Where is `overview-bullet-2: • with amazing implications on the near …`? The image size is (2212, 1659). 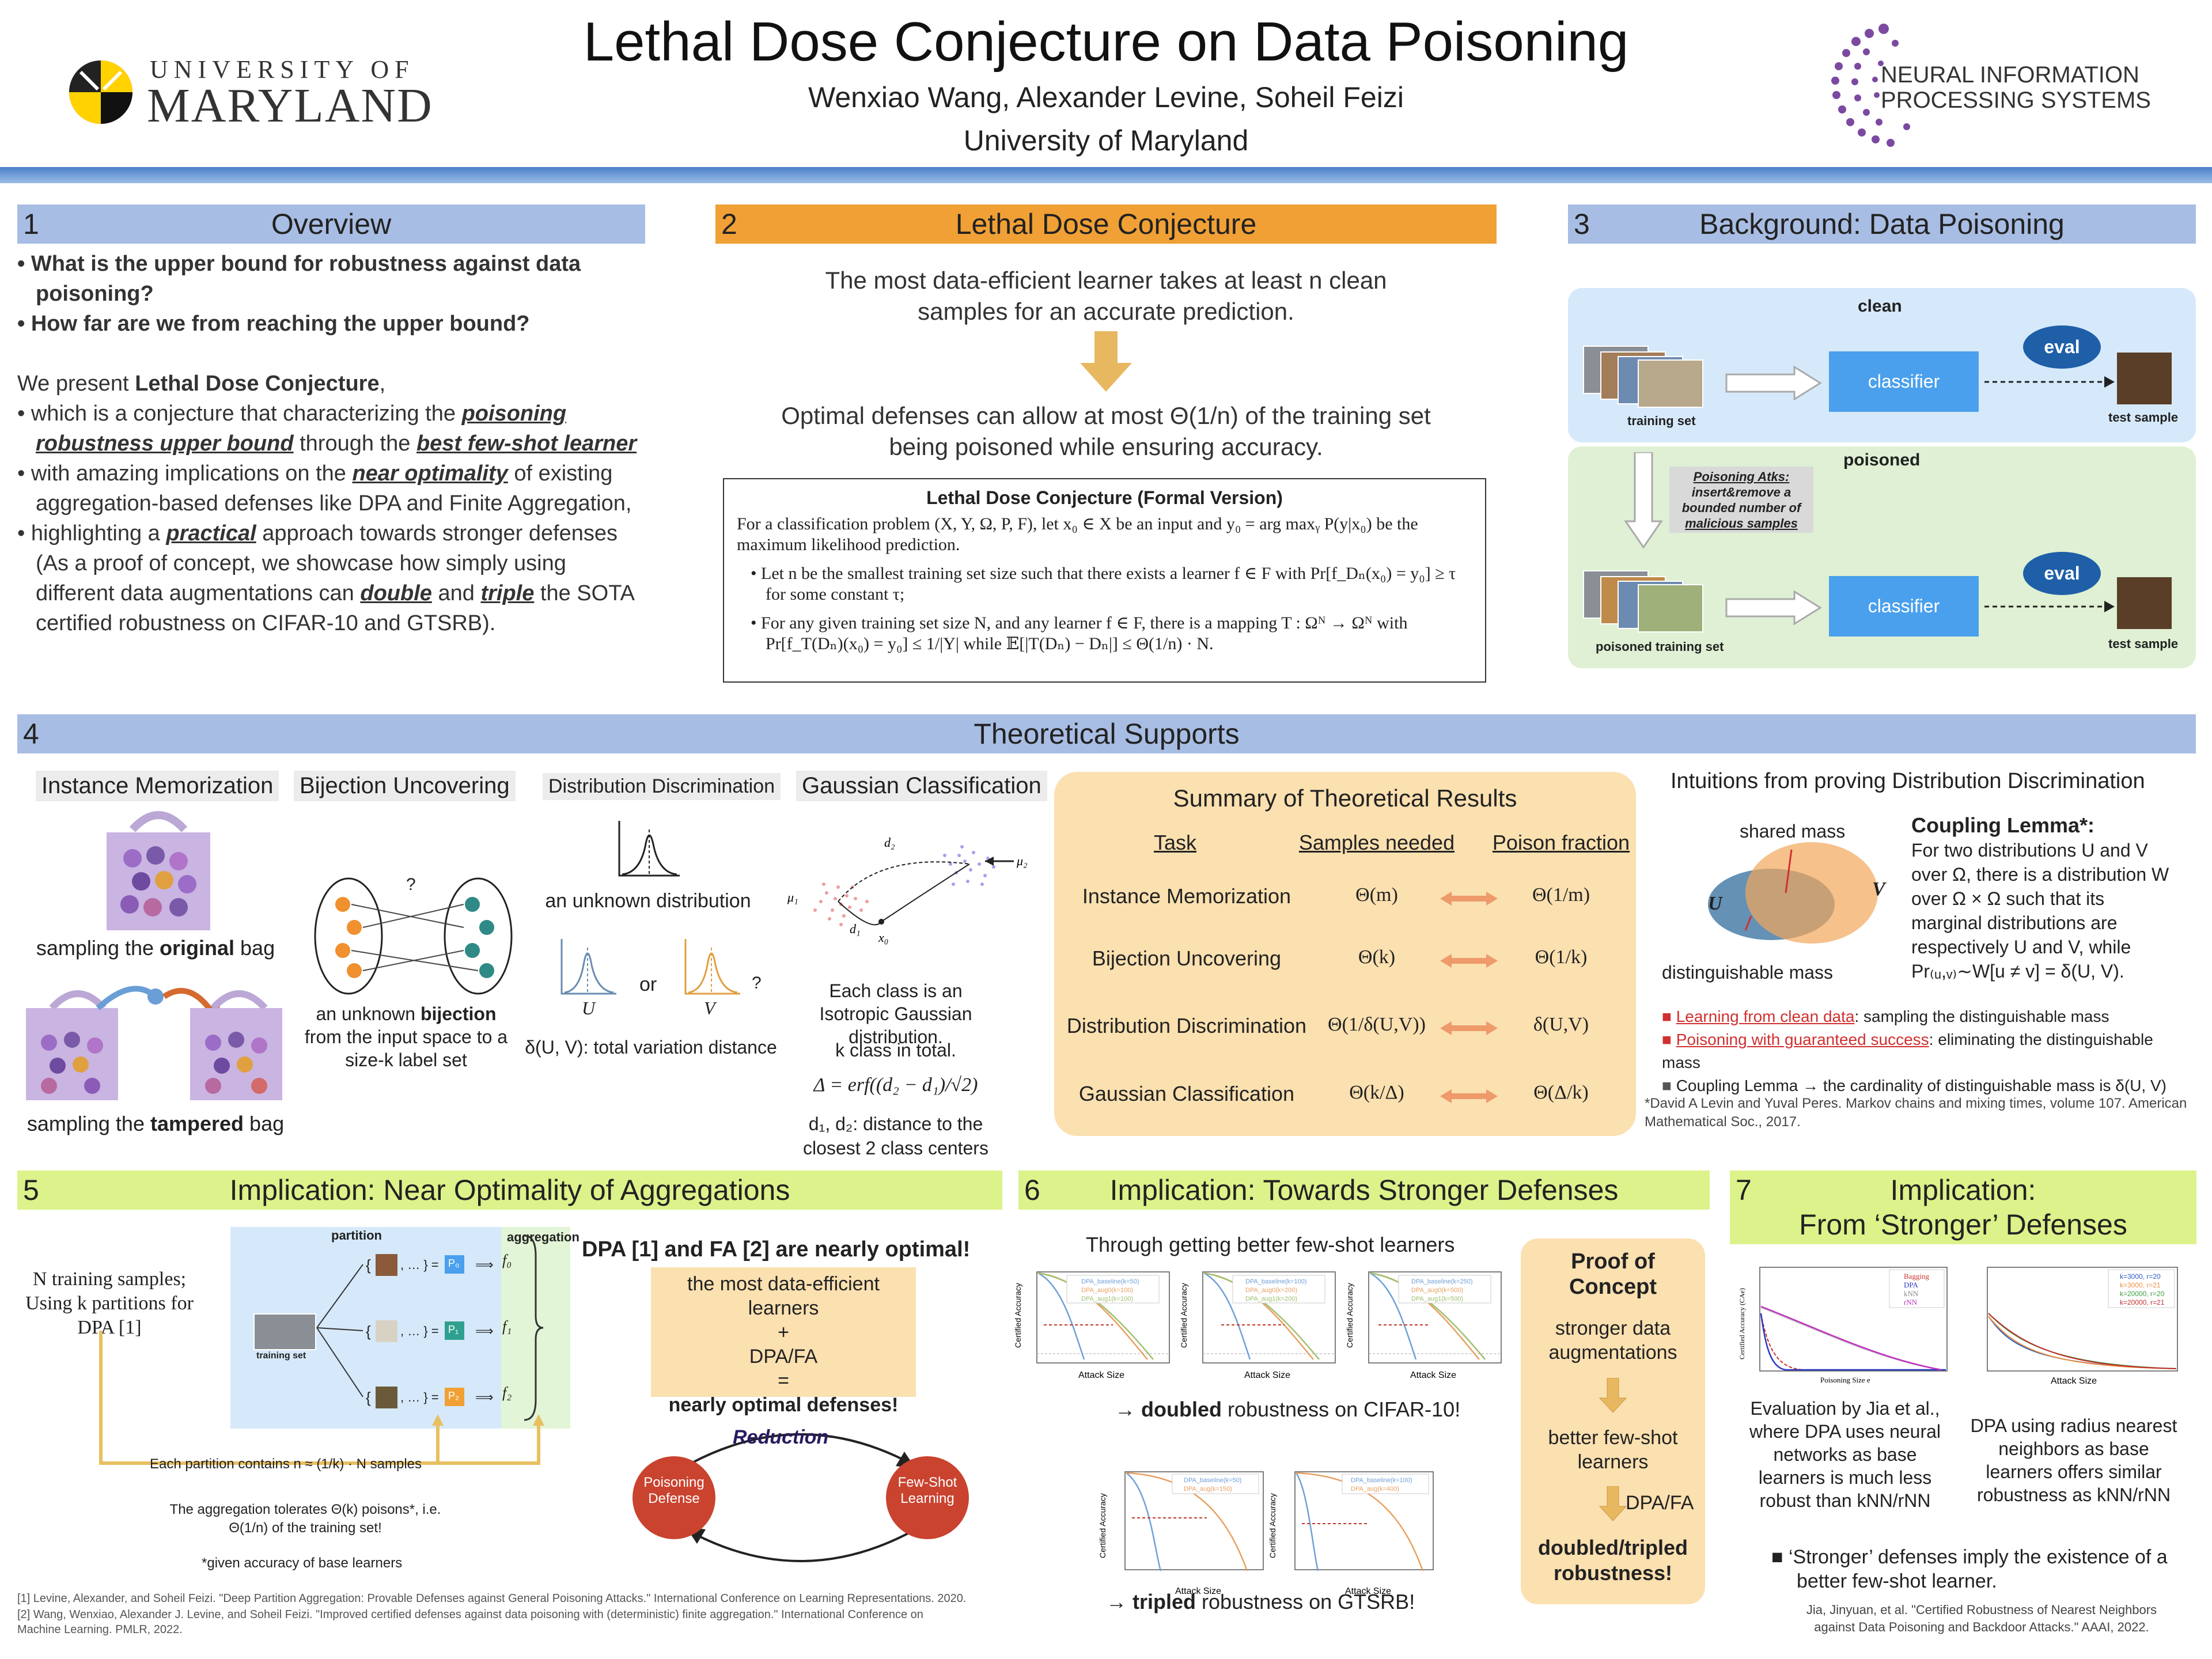 overview-bullet-2: • with amazing implications on the near … is located at coordinates (324, 488).